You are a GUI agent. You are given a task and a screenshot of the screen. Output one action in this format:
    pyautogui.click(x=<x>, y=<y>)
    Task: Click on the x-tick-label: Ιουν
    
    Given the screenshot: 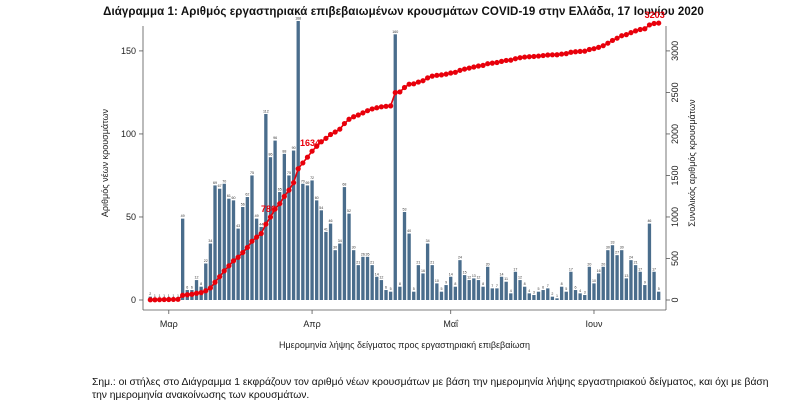 What is the action you would take?
    pyautogui.click(x=594, y=324)
    